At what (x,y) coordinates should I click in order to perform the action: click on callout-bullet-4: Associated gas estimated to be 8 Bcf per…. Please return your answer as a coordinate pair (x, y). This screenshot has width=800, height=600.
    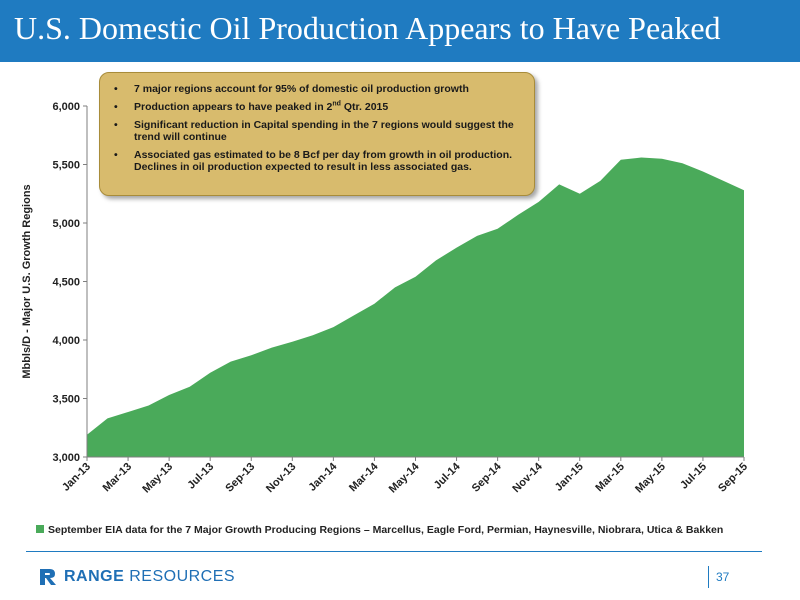
    Looking at the image, I should click on (318, 161).